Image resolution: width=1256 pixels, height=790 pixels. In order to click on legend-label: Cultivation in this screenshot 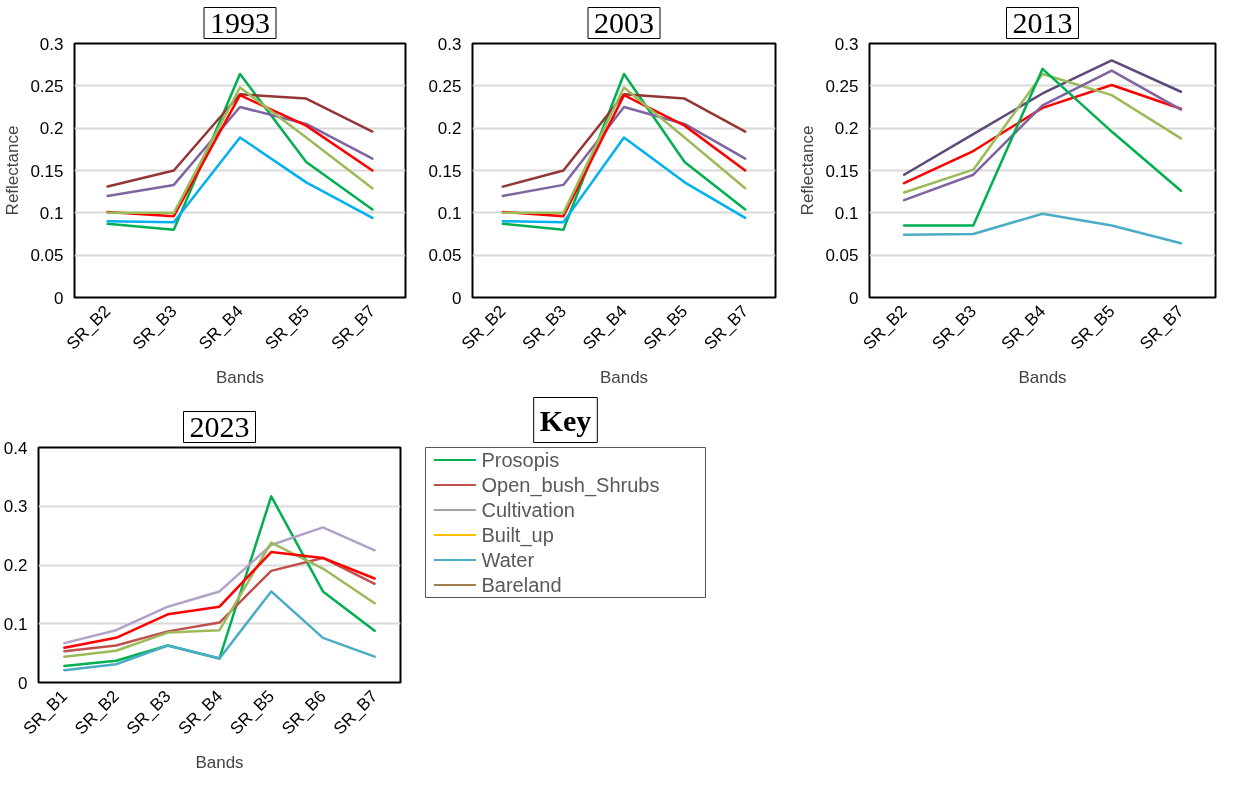, I will do `click(528, 510)`.